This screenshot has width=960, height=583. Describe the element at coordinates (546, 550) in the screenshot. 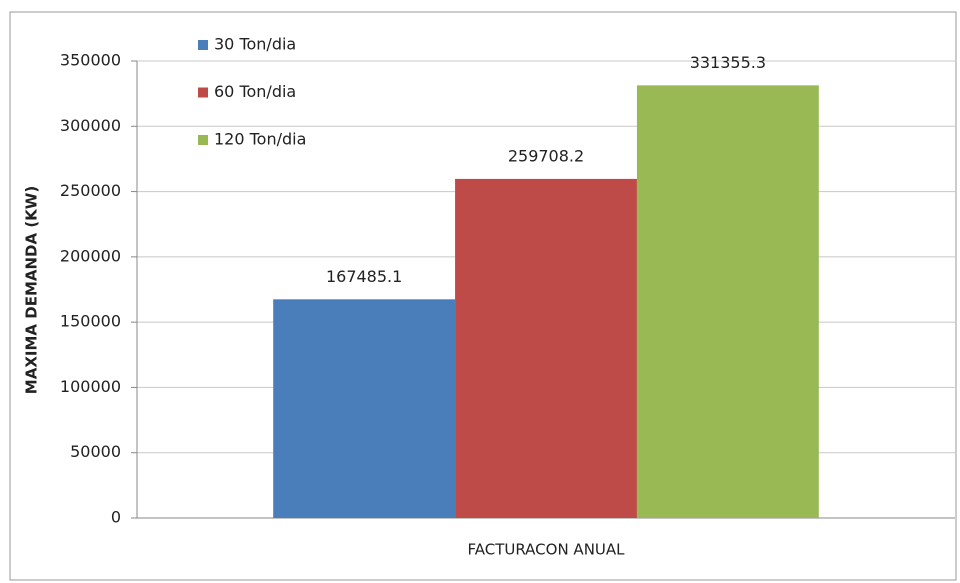

I see `x-tick-label: FACTURACON ANUAL` at that location.